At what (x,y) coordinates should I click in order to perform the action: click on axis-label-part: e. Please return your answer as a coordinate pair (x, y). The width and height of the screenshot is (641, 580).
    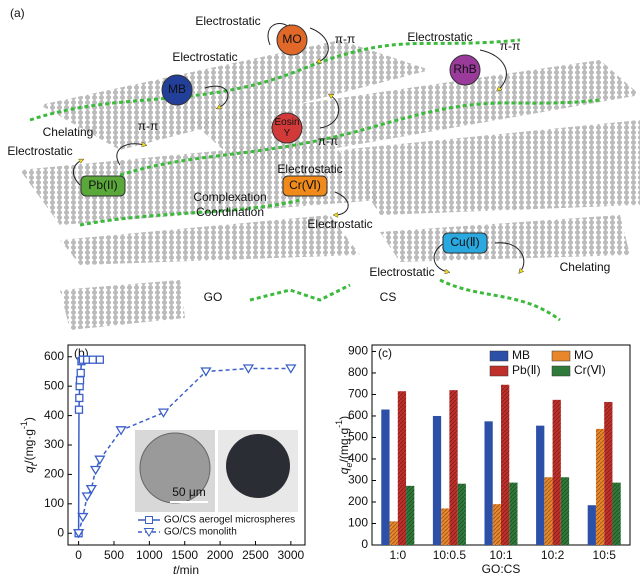
    Looking at the image, I should click on (349, 464).